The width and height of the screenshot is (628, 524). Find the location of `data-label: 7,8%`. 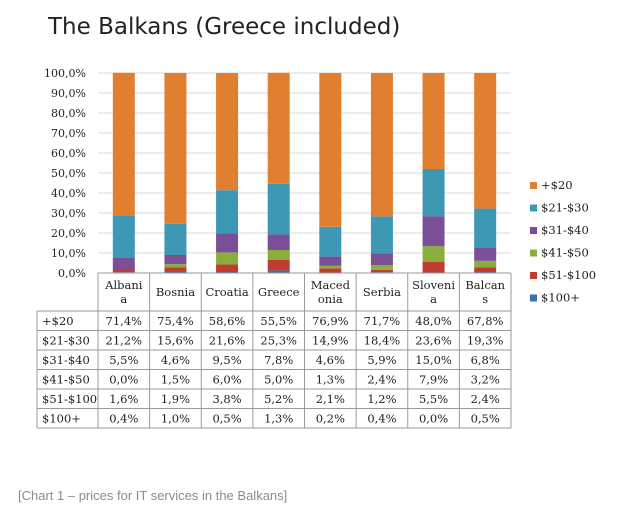

data-label: 7,8% is located at coordinates (278, 360).